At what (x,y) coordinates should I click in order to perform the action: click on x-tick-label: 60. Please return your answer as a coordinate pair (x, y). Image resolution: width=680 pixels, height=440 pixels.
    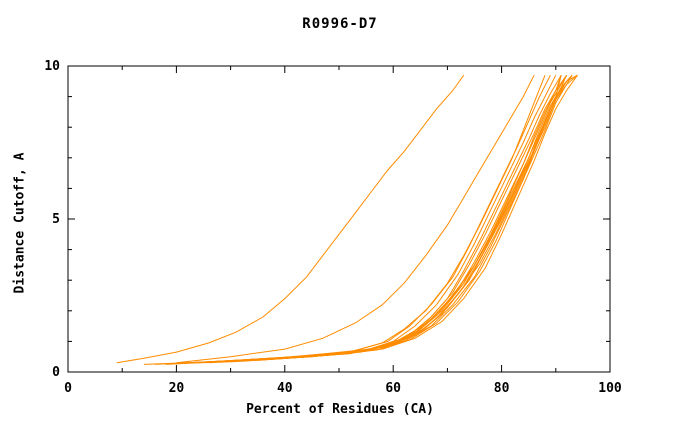
    Looking at the image, I should click on (393, 388).